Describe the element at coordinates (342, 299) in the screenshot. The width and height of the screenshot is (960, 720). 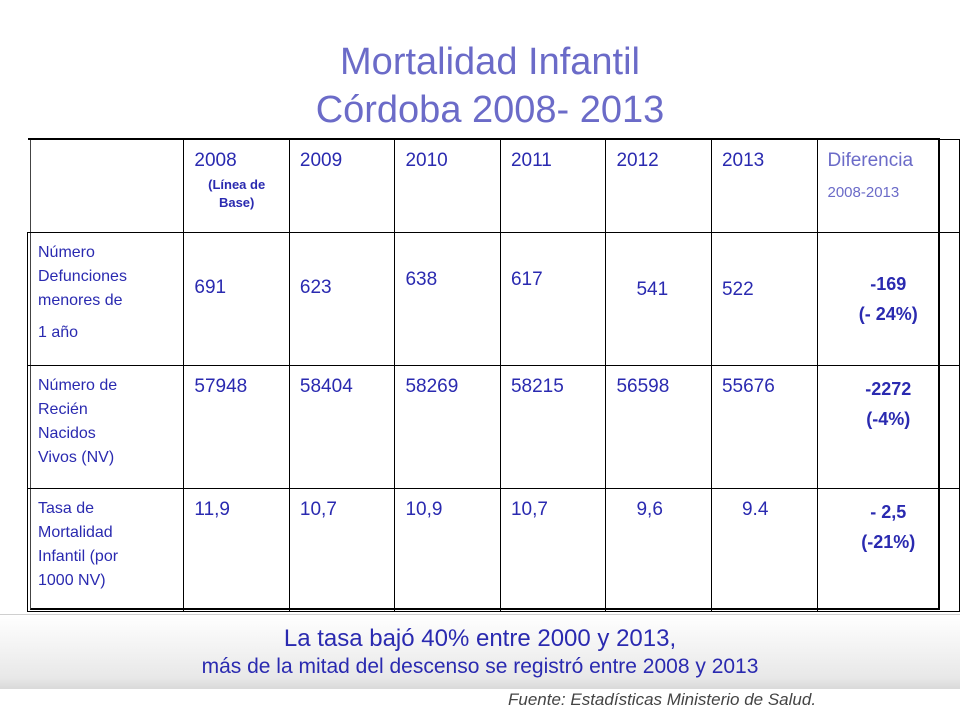
I see `table-cell: 623` at that location.